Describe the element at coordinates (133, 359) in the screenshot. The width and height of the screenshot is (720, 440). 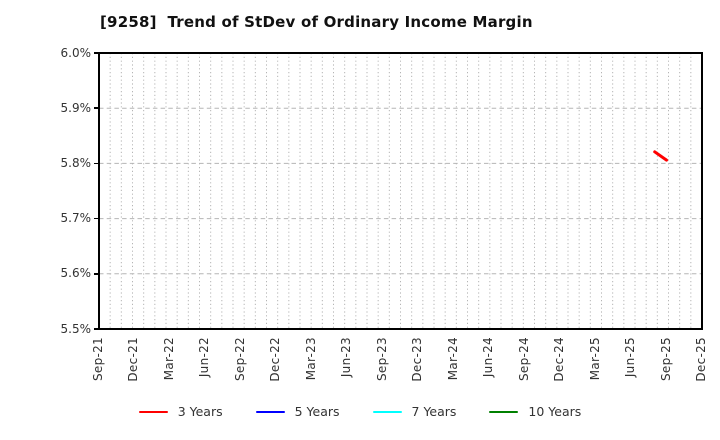
I see `x-tick-label: Dec-21` at that location.